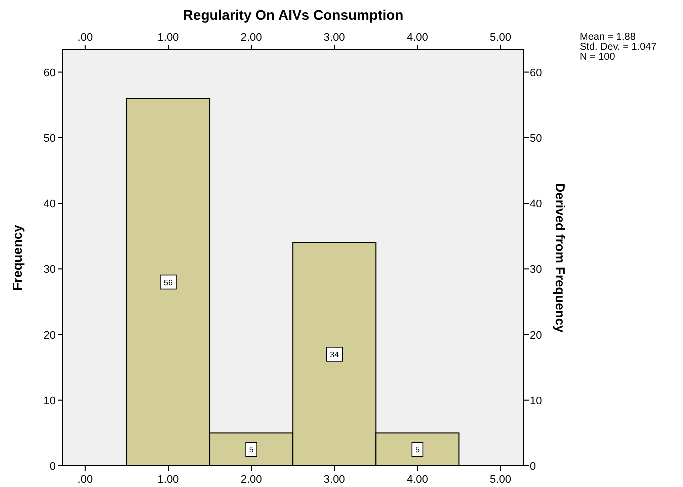 The image size is (683, 487). Describe the element at coordinates (50, 270) in the screenshot. I see `y-tick-label: 30` at that location.